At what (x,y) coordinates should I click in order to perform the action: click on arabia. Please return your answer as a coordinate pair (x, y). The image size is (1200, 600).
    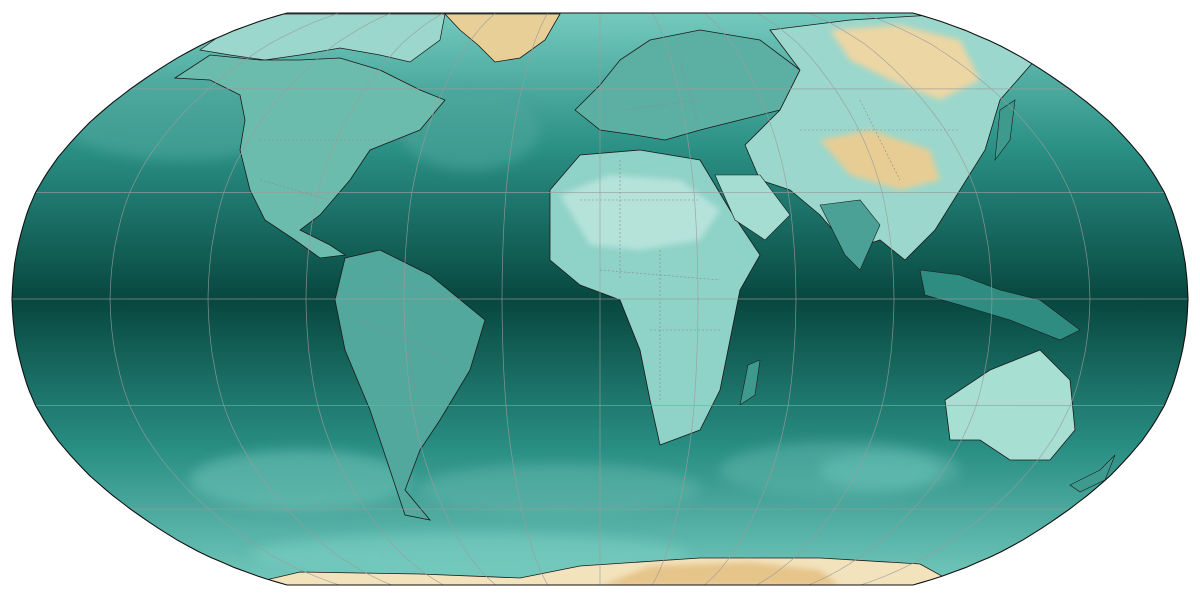
    Looking at the image, I should click on (752, 207).